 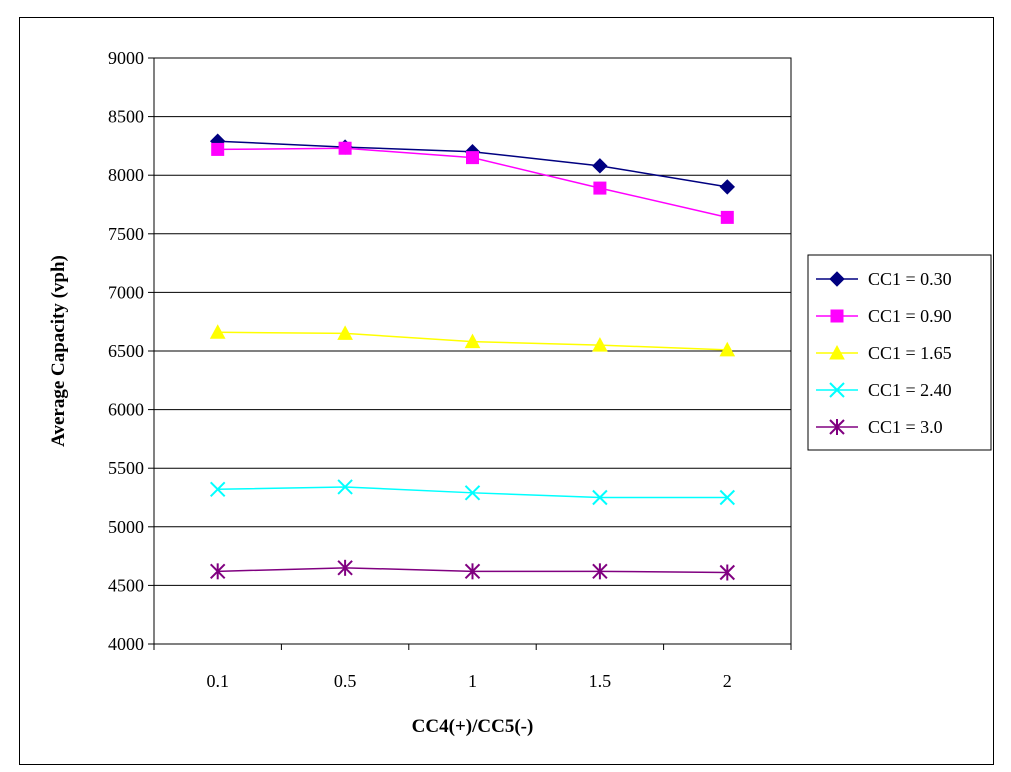 I want to click on x-tick-label: 0.1, so click(x=217, y=681).